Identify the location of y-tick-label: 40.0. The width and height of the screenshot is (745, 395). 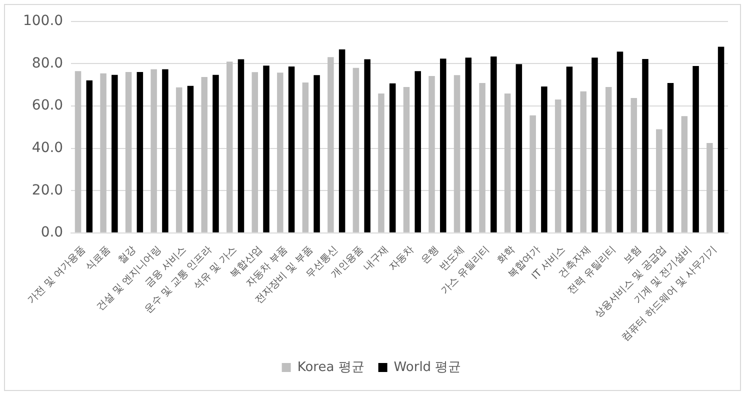
(48, 148).